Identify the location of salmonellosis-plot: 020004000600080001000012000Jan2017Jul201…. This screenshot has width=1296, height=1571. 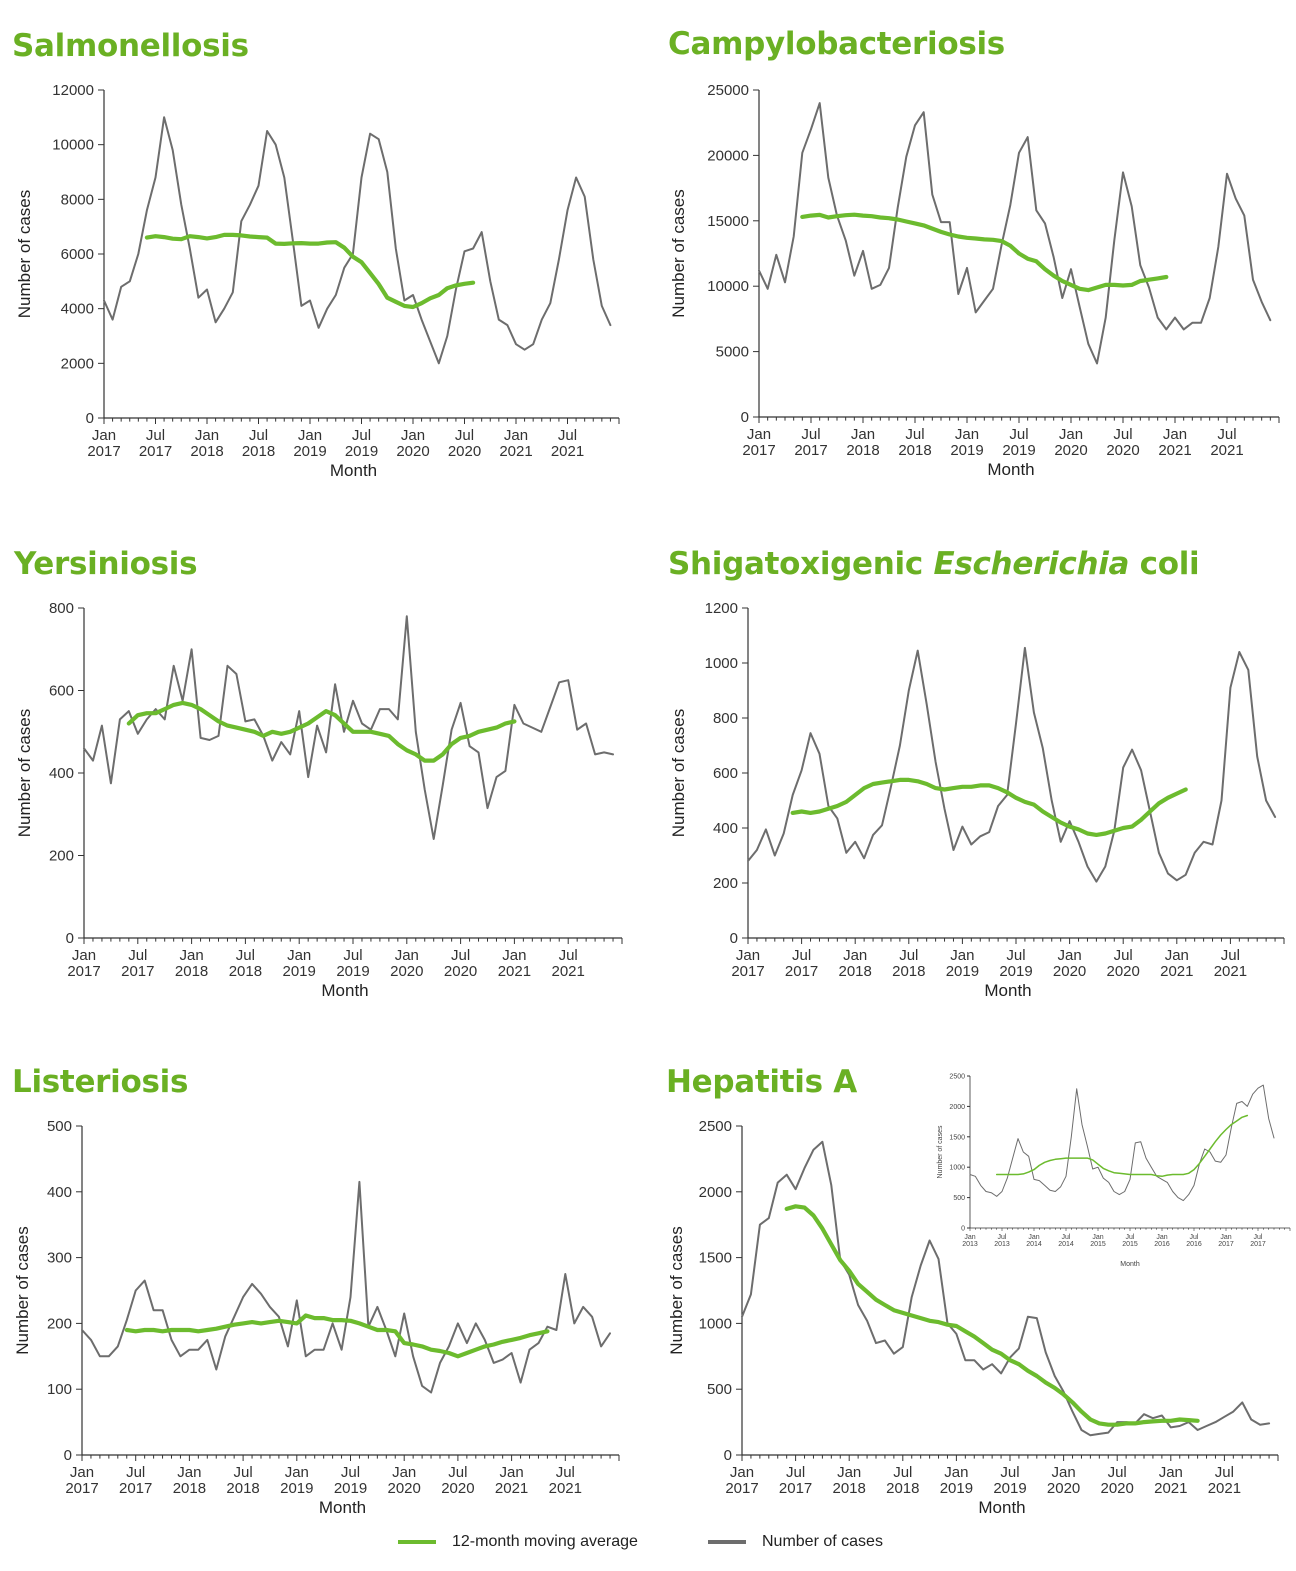
(317, 281).